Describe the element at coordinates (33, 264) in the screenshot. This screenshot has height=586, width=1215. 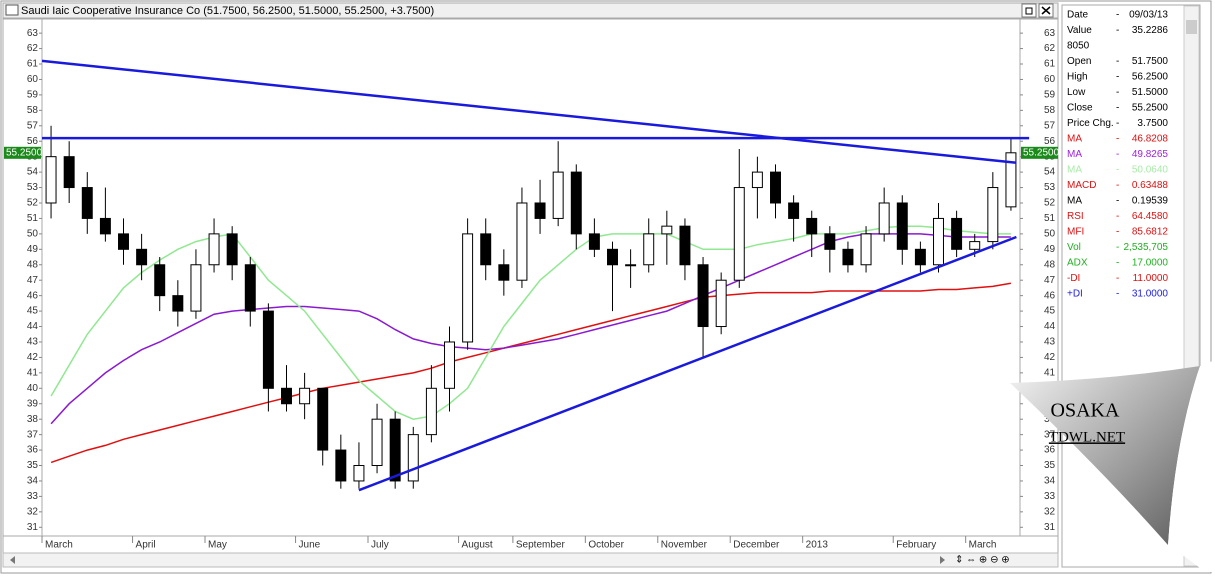
I see `y-tick-label: 48` at that location.